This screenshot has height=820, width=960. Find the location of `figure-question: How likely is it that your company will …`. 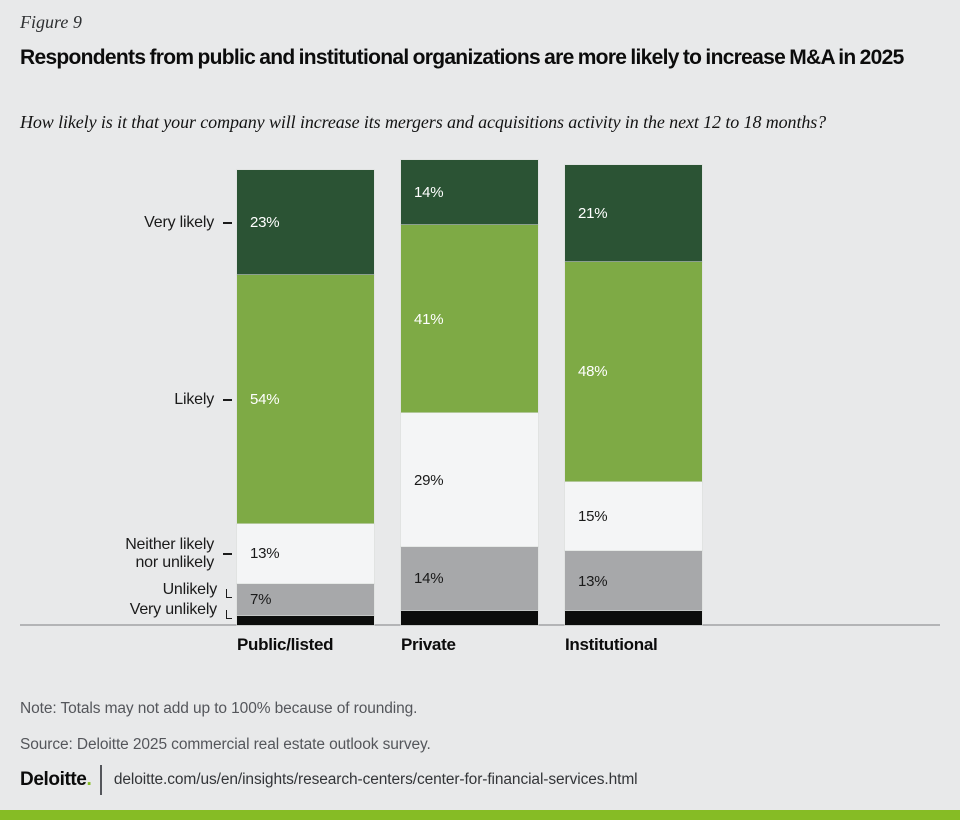

figure-question: How likely is it that your company will … is located at coordinates (423, 122).